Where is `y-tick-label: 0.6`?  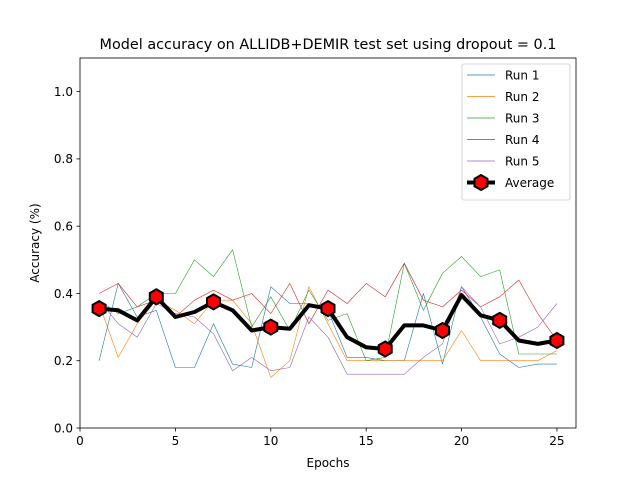
y-tick-label: 0.6 is located at coordinates (63, 226).